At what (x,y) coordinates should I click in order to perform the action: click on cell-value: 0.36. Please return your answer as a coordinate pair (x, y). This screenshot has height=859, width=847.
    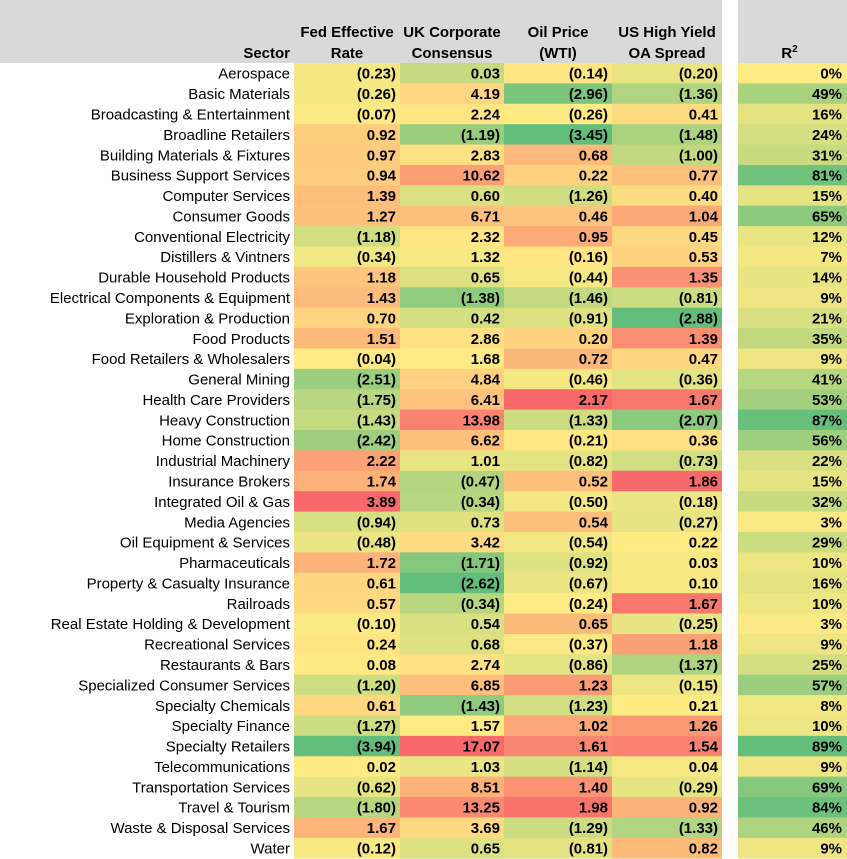
    Looking at the image, I should click on (703, 441).